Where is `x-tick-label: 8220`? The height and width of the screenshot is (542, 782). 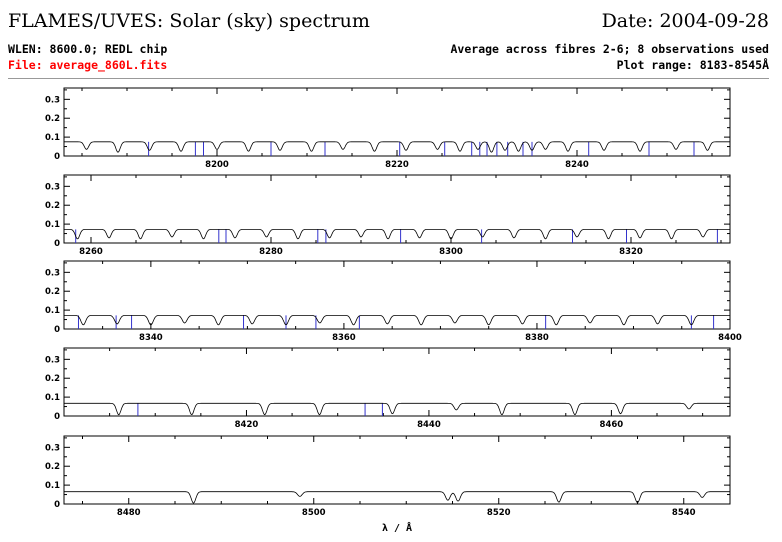
x-tick-label: 8220 is located at coordinates (397, 165).